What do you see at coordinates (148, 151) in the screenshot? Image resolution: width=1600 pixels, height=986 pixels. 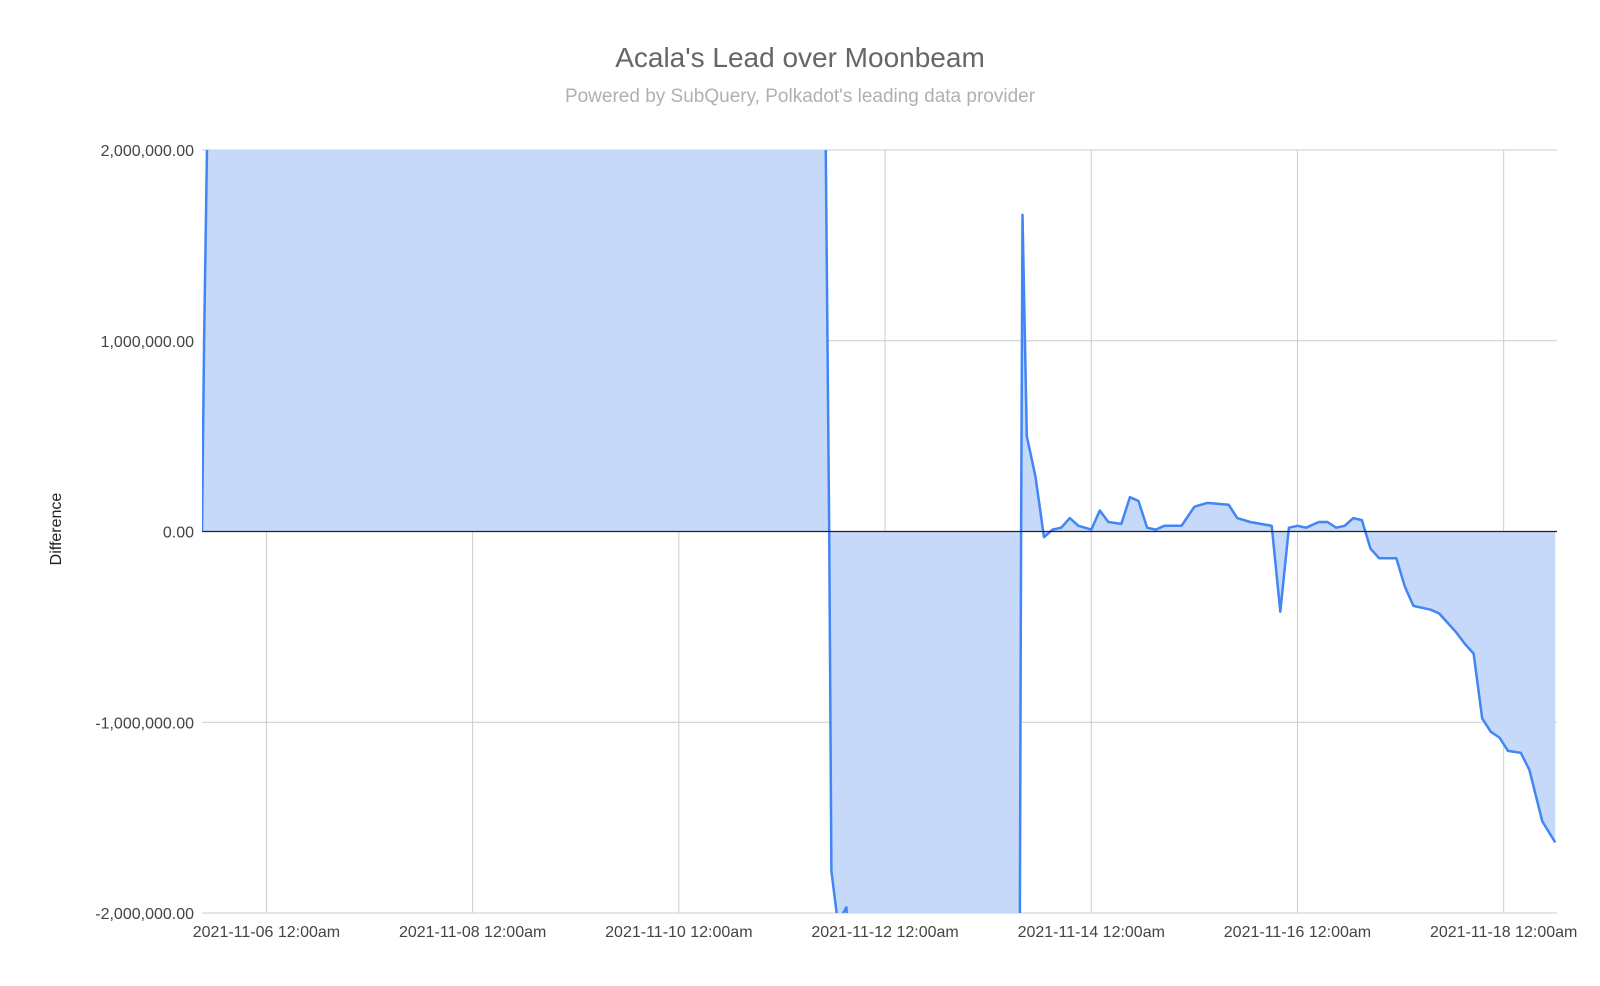 I see `y-tick-label: 2,000,000.00` at bounding box center [148, 151].